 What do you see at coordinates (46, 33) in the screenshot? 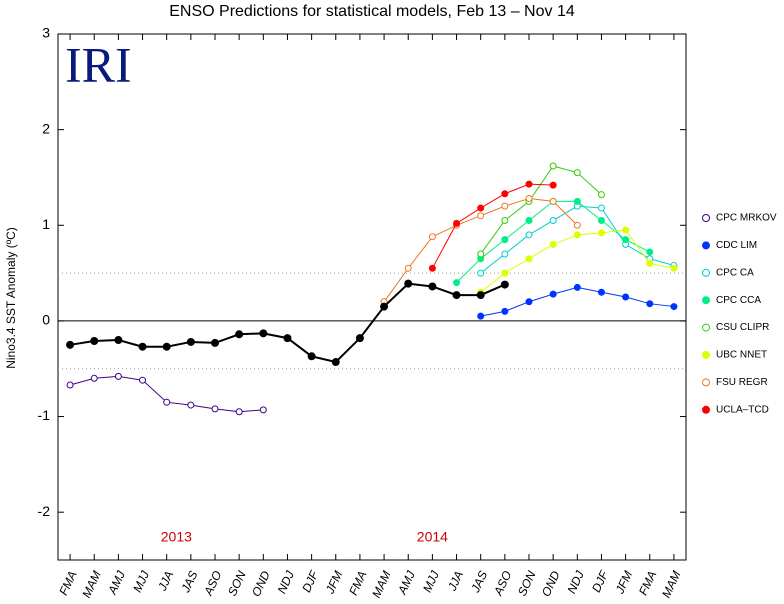
I see `y-tick-label: 3` at bounding box center [46, 33].